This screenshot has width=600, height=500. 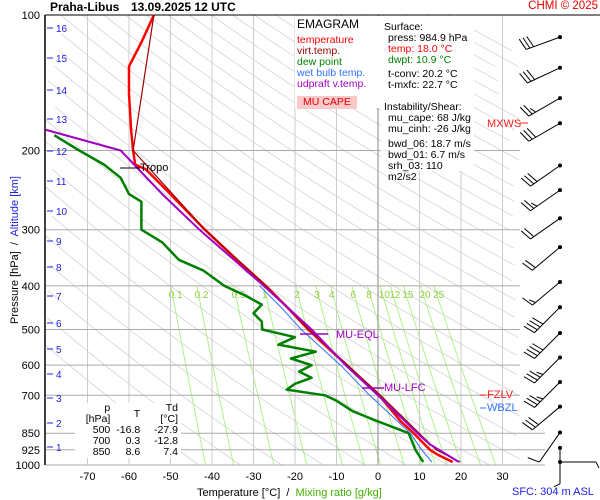 What do you see at coordinates (504, 124) in the screenshot?
I see `mxws-label: MXWS` at bounding box center [504, 124].